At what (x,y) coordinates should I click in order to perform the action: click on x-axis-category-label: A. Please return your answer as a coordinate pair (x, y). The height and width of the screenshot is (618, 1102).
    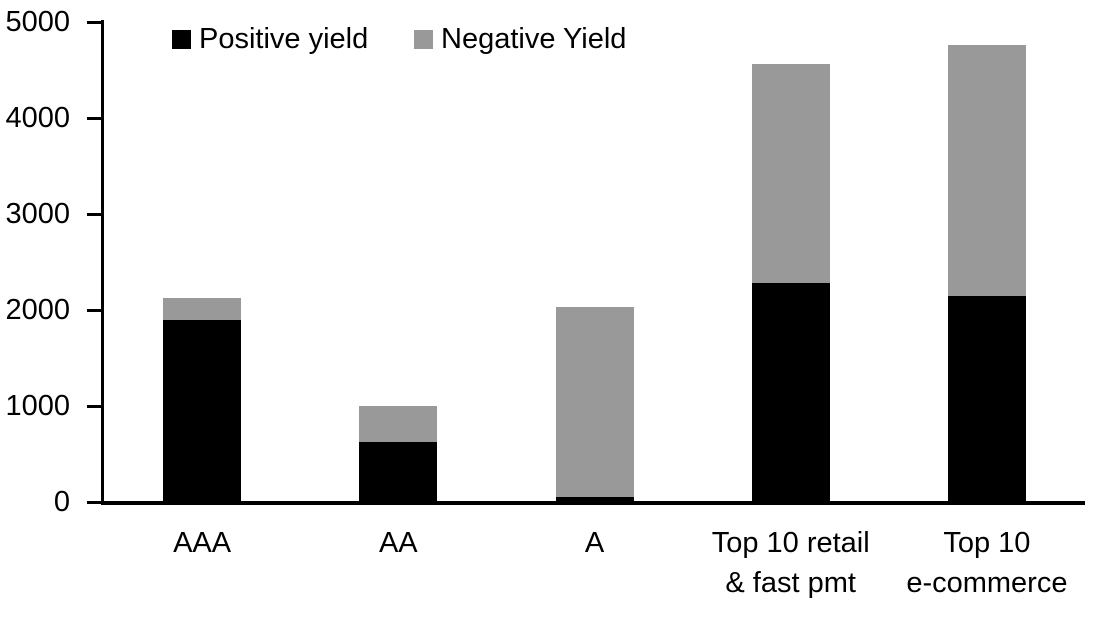
    Looking at the image, I should click on (594, 543).